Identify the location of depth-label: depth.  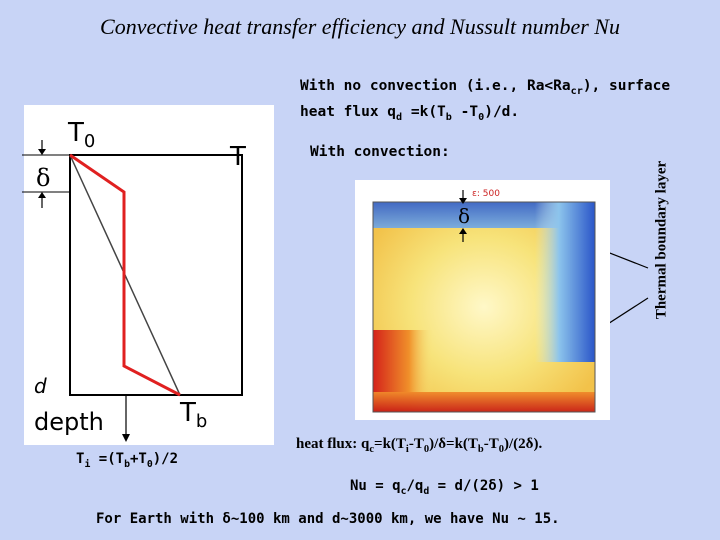
(69, 422).